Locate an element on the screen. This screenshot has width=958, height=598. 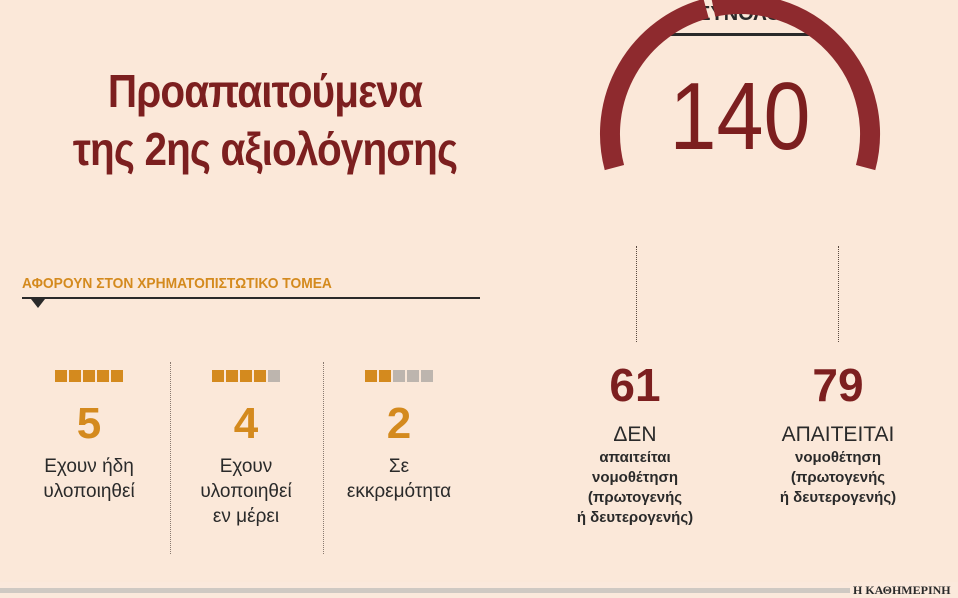
financial-item-pending: 2 Σε εκκρεμότητα is located at coordinates (399, 437).